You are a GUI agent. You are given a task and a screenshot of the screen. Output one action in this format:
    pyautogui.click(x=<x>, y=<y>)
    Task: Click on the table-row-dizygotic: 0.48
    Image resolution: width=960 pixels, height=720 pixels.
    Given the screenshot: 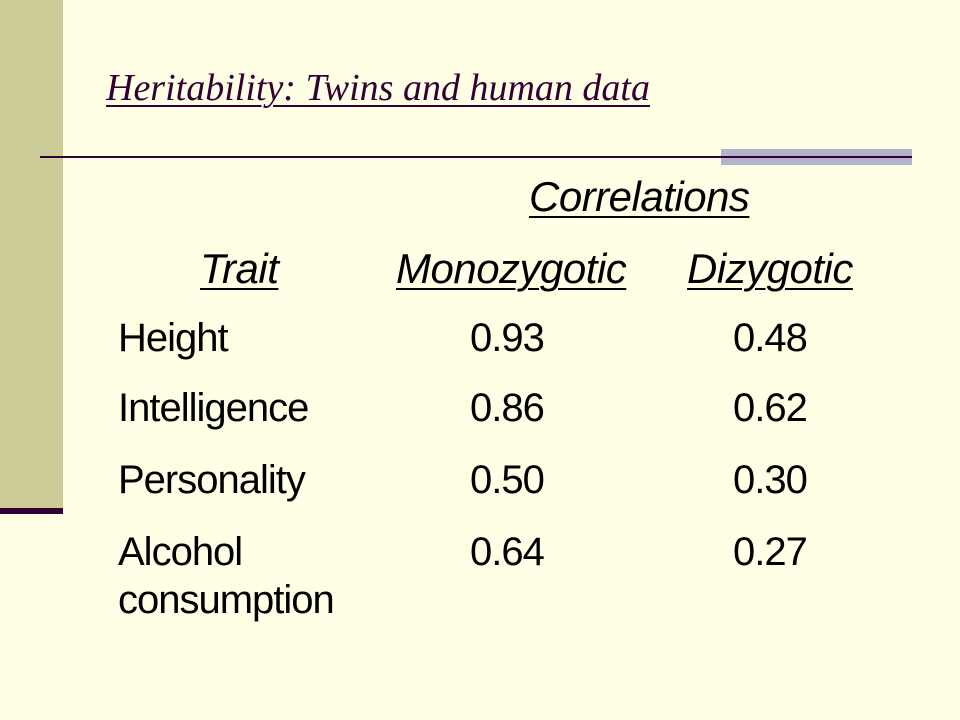 What is the action you would take?
    pyautogui.click(x=770, y=338)
    